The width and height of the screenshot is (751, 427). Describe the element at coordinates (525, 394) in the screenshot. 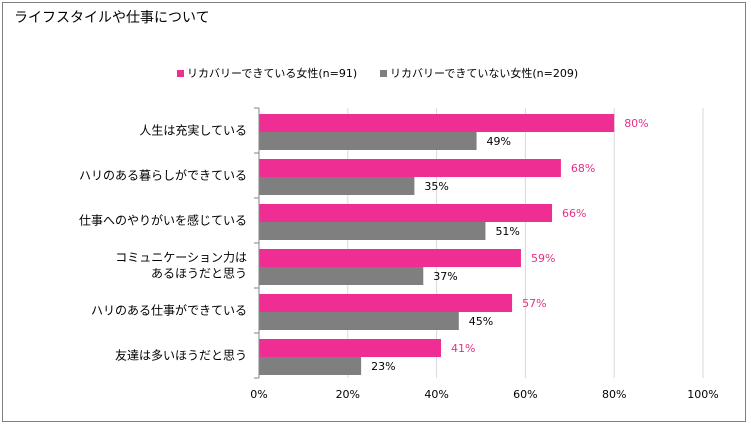

I see `x-tick-label-60: 60%` at that location.